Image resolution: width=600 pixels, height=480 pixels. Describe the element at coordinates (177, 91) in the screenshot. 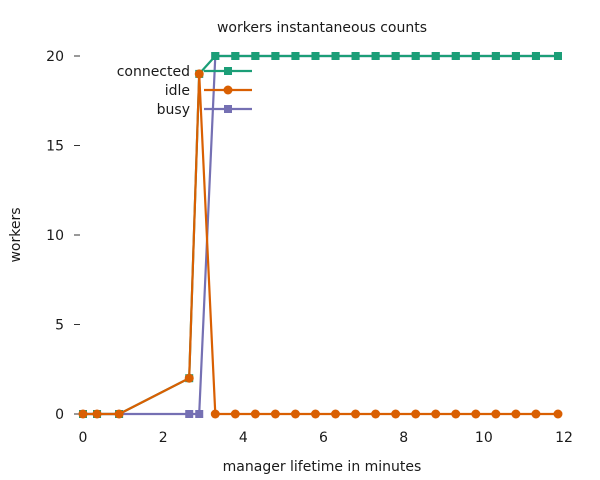

I see `legend-label: idle` at that location.